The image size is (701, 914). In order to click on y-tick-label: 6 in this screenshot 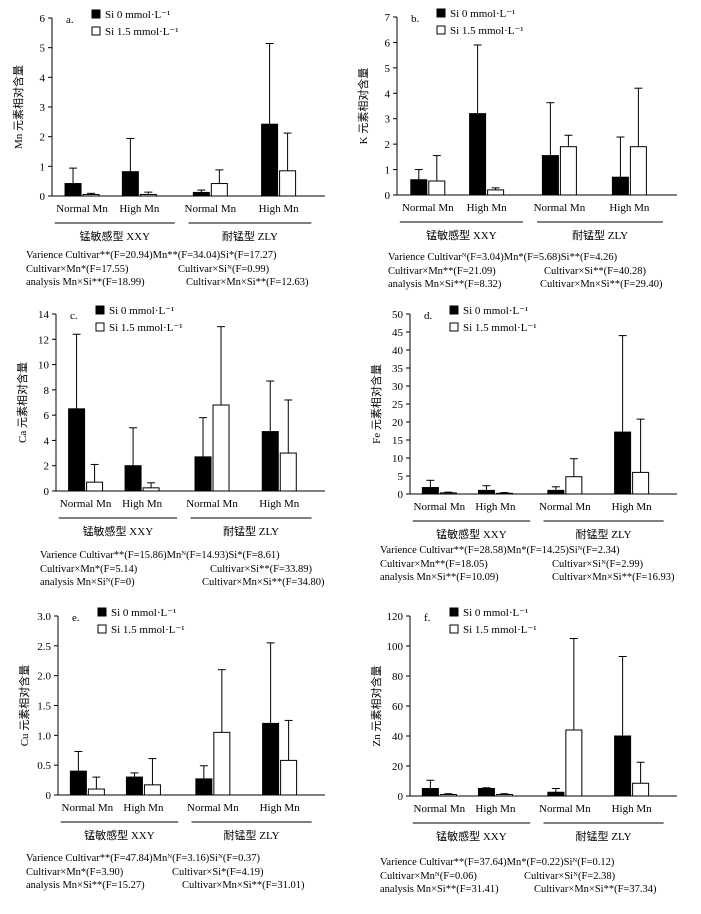, I will do `click(47, 416)`.